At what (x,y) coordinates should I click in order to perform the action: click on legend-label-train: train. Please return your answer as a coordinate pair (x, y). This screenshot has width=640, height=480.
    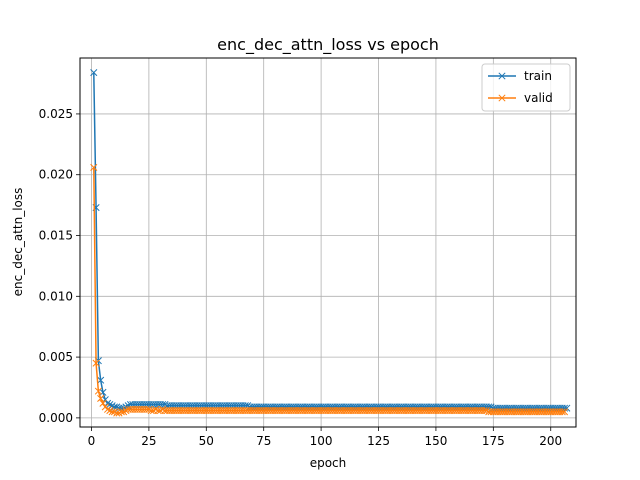
    Looking at the image, I should click on (538, 76).